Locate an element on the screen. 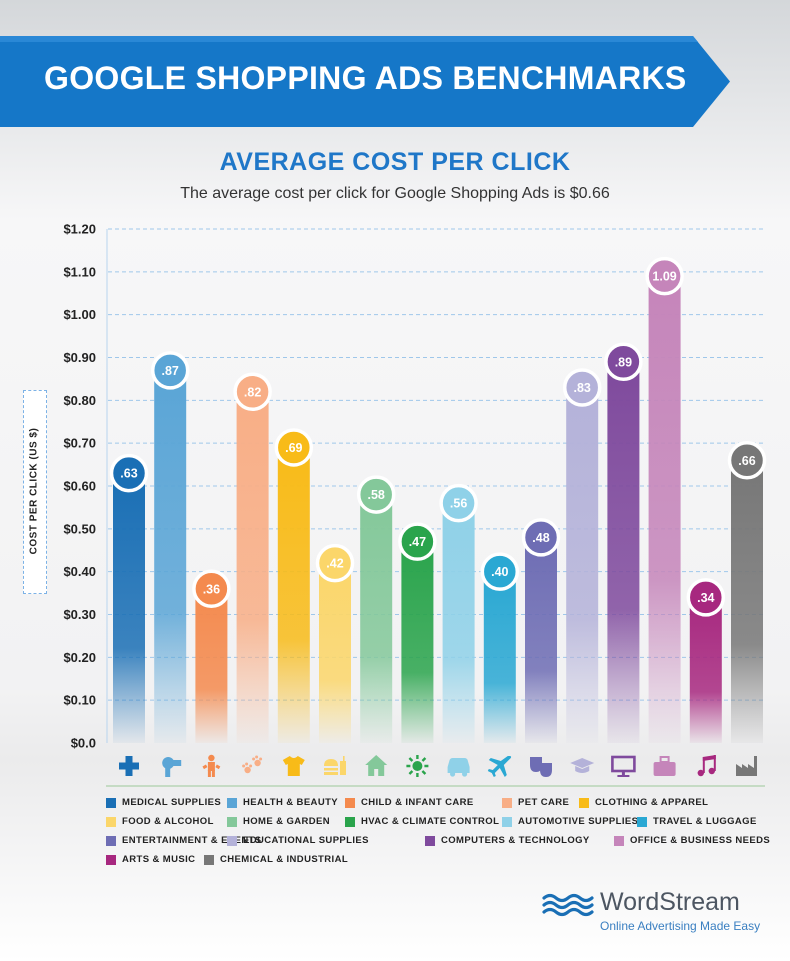 Image resolution: width=790 pixels, height=961 pixels. y-tick-label: $1.20 is located at coordinates (79, 229).